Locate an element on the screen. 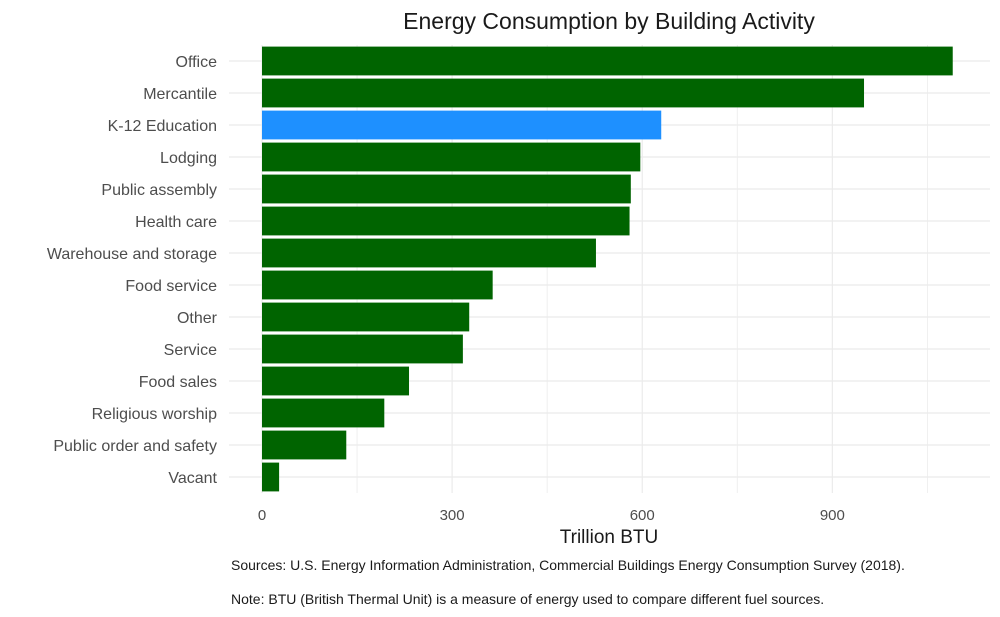 This screenshot has width=1000, height=617. category-label: Other is located at coordinates (197, 318).